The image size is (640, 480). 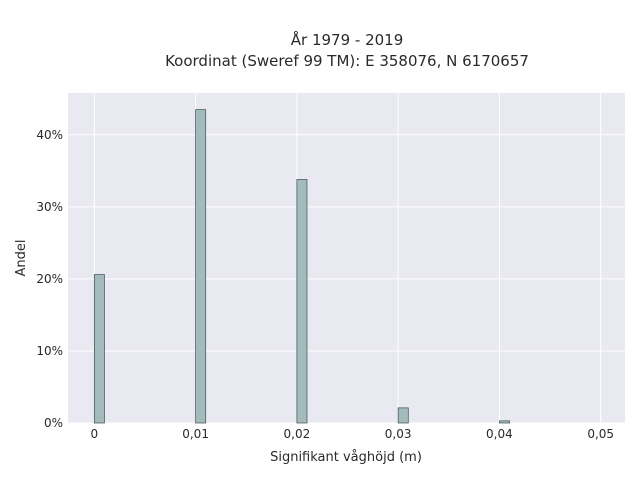 What do you see at coordinates (49, 135) in the screenshot?
I see `y-tick-label: 40%` at bounding box center [49, 135].